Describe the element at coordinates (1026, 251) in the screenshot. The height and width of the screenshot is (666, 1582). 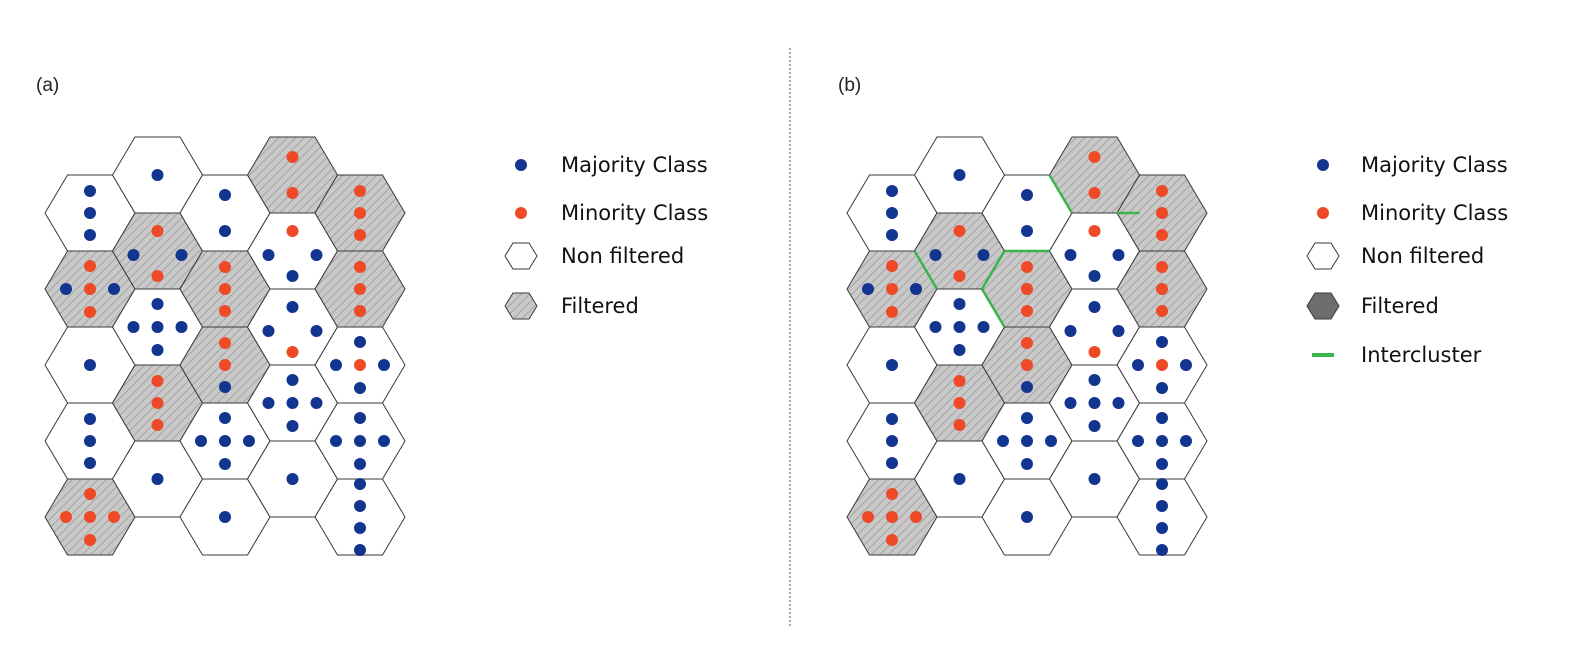
I see `intercluster-lines` at that location.